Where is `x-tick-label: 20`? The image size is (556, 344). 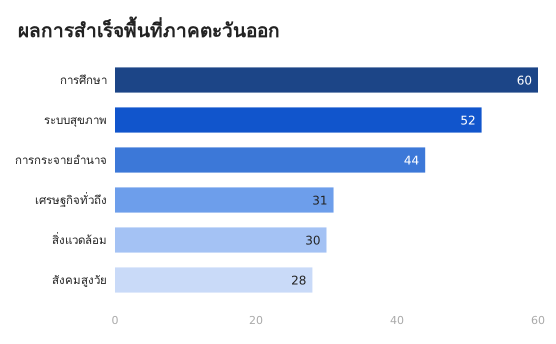 x-tick-label: 20 is located at coordinates (256, 320).